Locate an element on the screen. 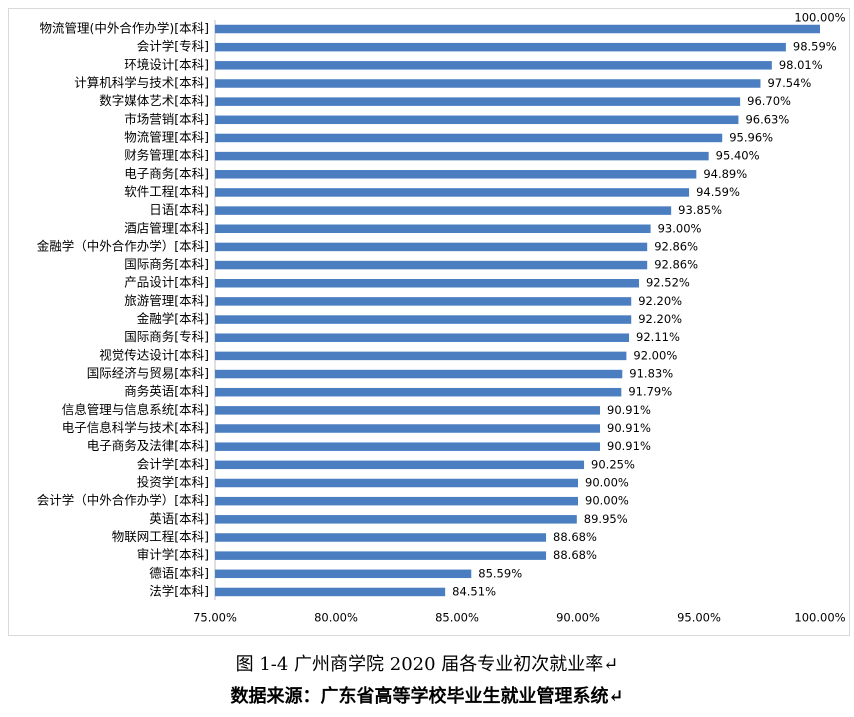 The image size is (854, 717). y-tick-label: 物流管理[本科] is located at coordinates (166, 136).